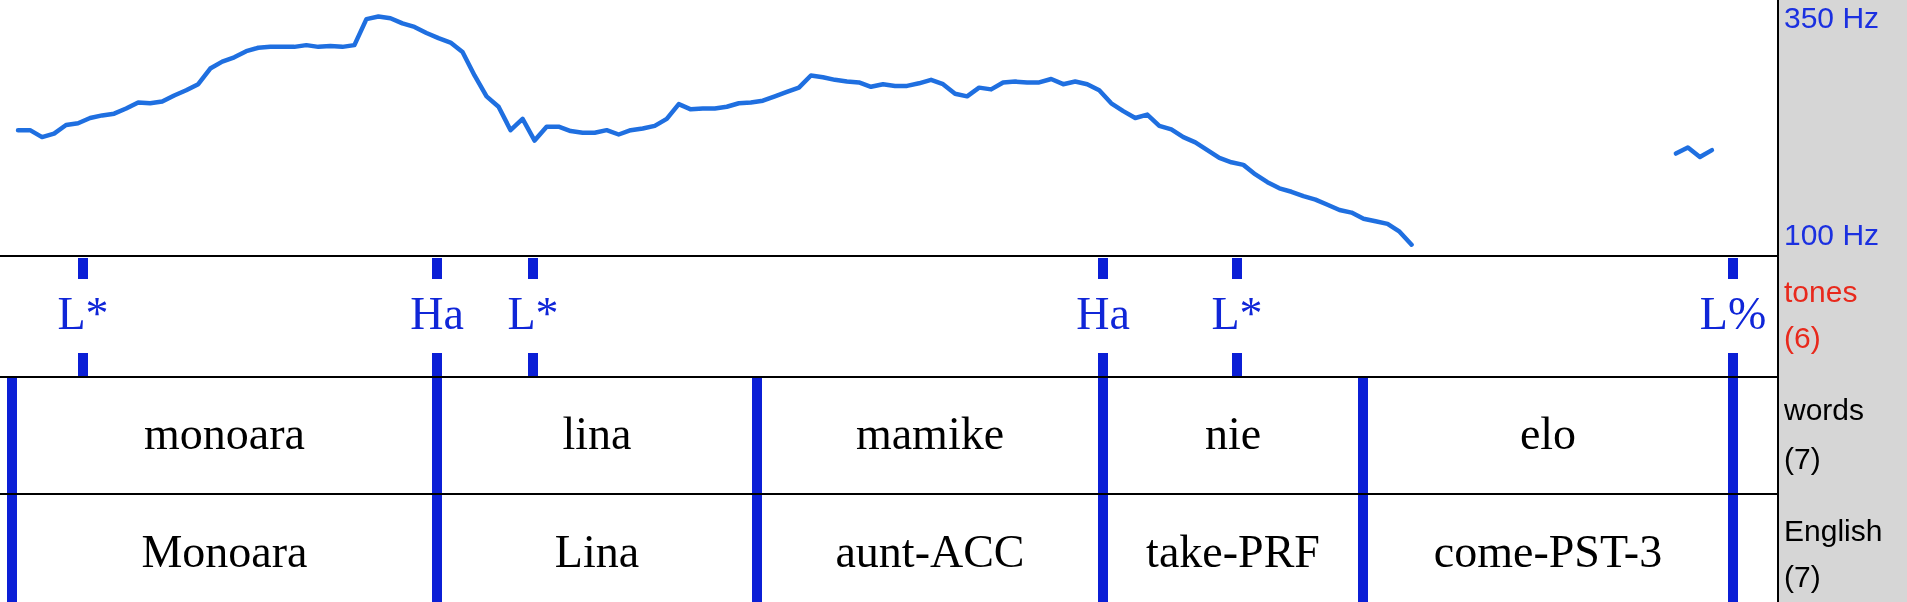 The height and width of the screenshot is (602, 1907). I want to click on text: nie, so click(1233, 433).